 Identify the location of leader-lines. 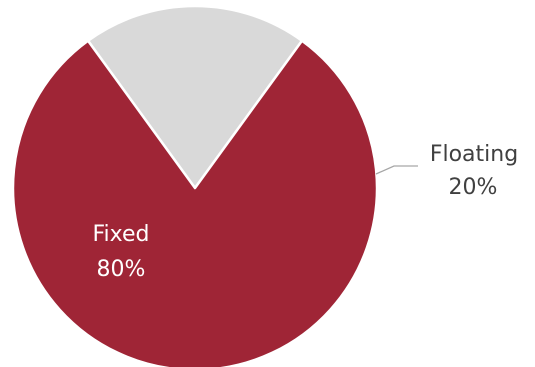
(396, 170).